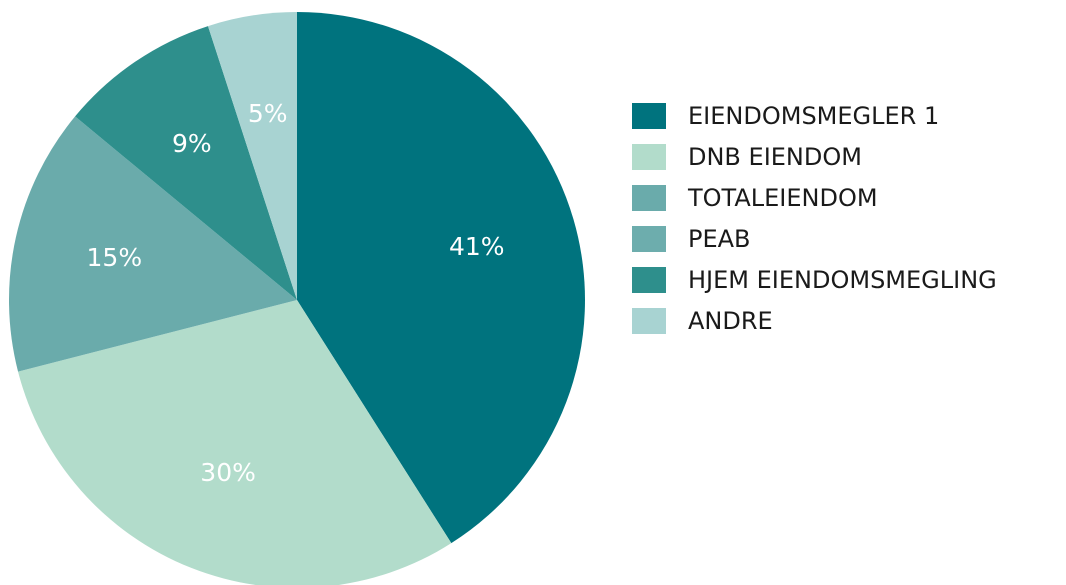  What do you see at coordinates (192, 143) in the screenshot?
I see `slice-label: 9%` at bounding box center [192, 143].